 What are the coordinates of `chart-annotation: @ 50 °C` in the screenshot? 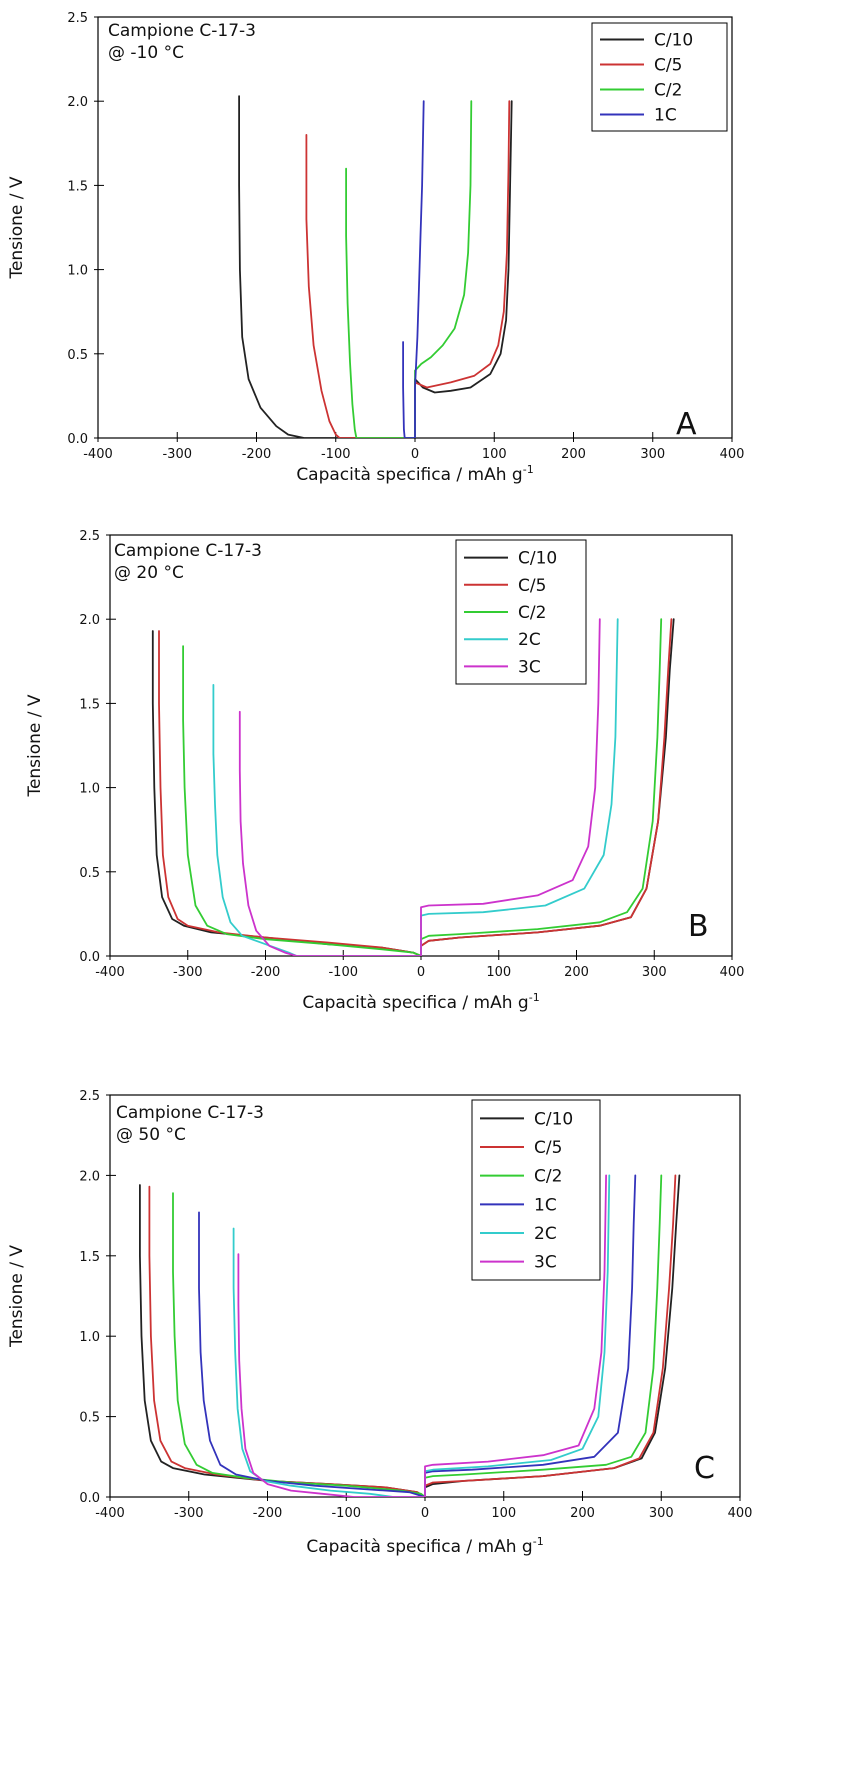 It's located at (151, 1135).